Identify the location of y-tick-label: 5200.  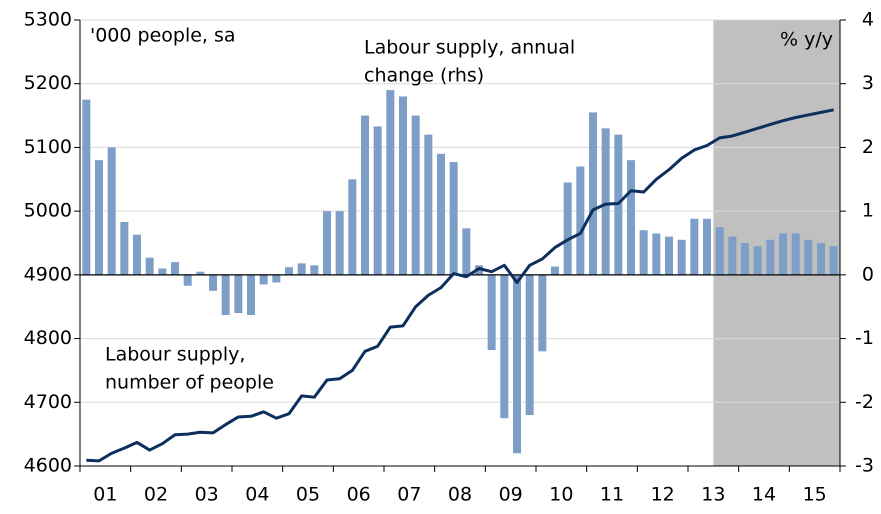
(48, 83).